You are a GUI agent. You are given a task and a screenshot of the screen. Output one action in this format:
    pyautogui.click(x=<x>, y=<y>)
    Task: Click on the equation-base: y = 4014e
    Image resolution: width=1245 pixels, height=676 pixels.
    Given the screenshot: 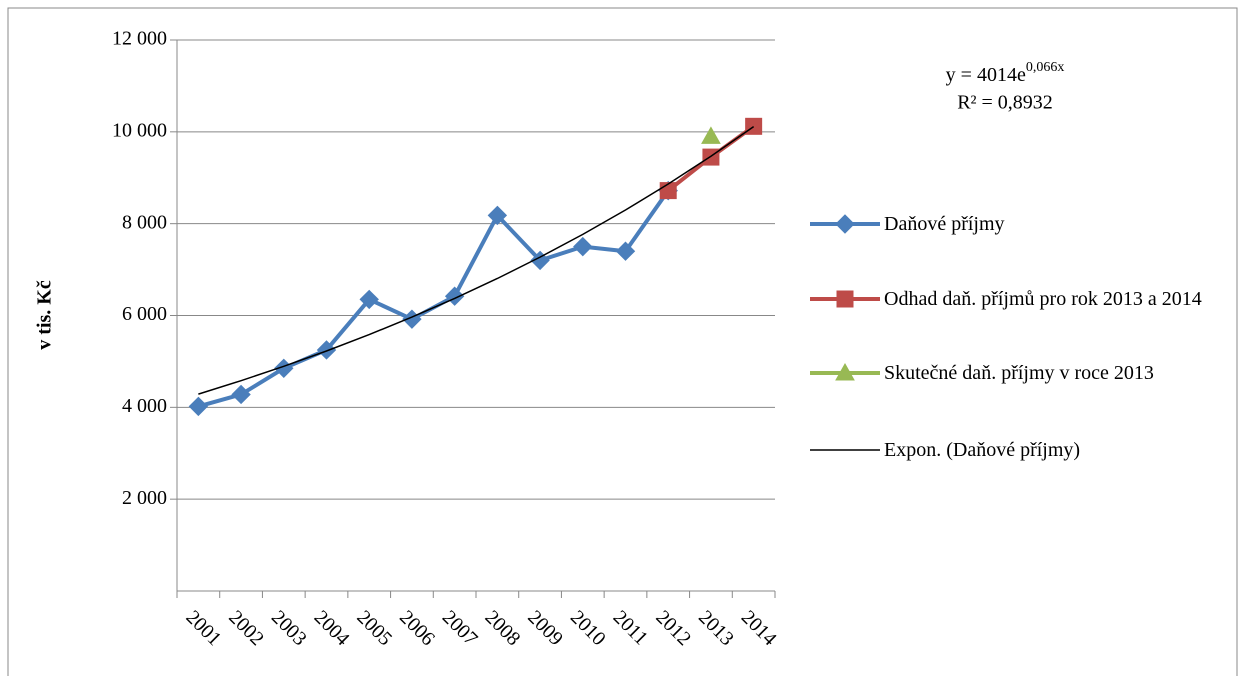 What is the action you would take?
    pyautogui.click(x=986, y=75)
    